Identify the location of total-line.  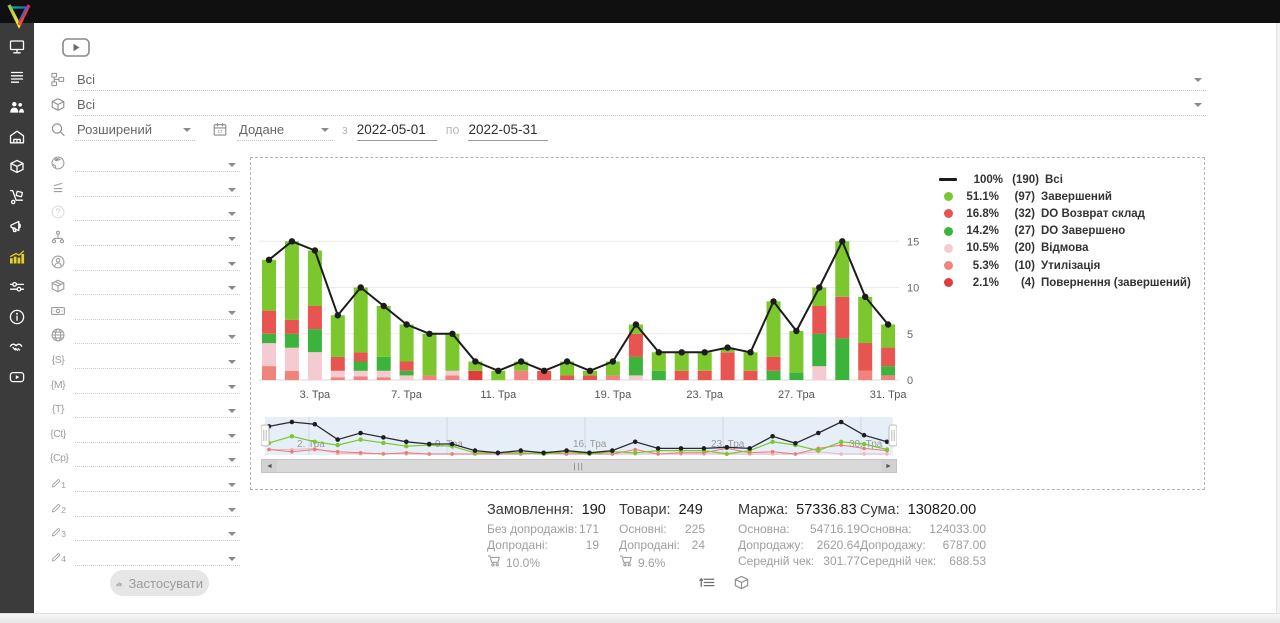
(578, 306).